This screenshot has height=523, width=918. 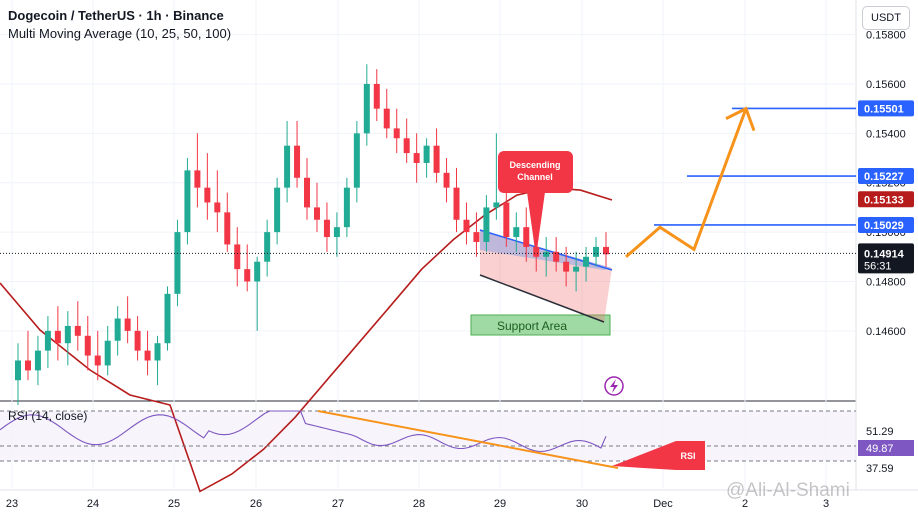 I want to click on projection-arrow, so click(x=686, y=183).